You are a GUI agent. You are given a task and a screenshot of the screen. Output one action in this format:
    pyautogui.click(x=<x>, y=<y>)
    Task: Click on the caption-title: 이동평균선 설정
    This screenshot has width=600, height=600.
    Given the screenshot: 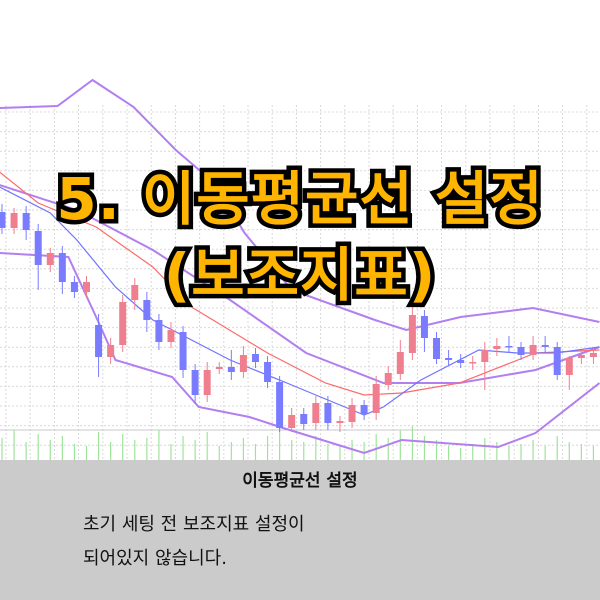 What is the action you would take?
    pyautogui.click(x=300, y=481)
    